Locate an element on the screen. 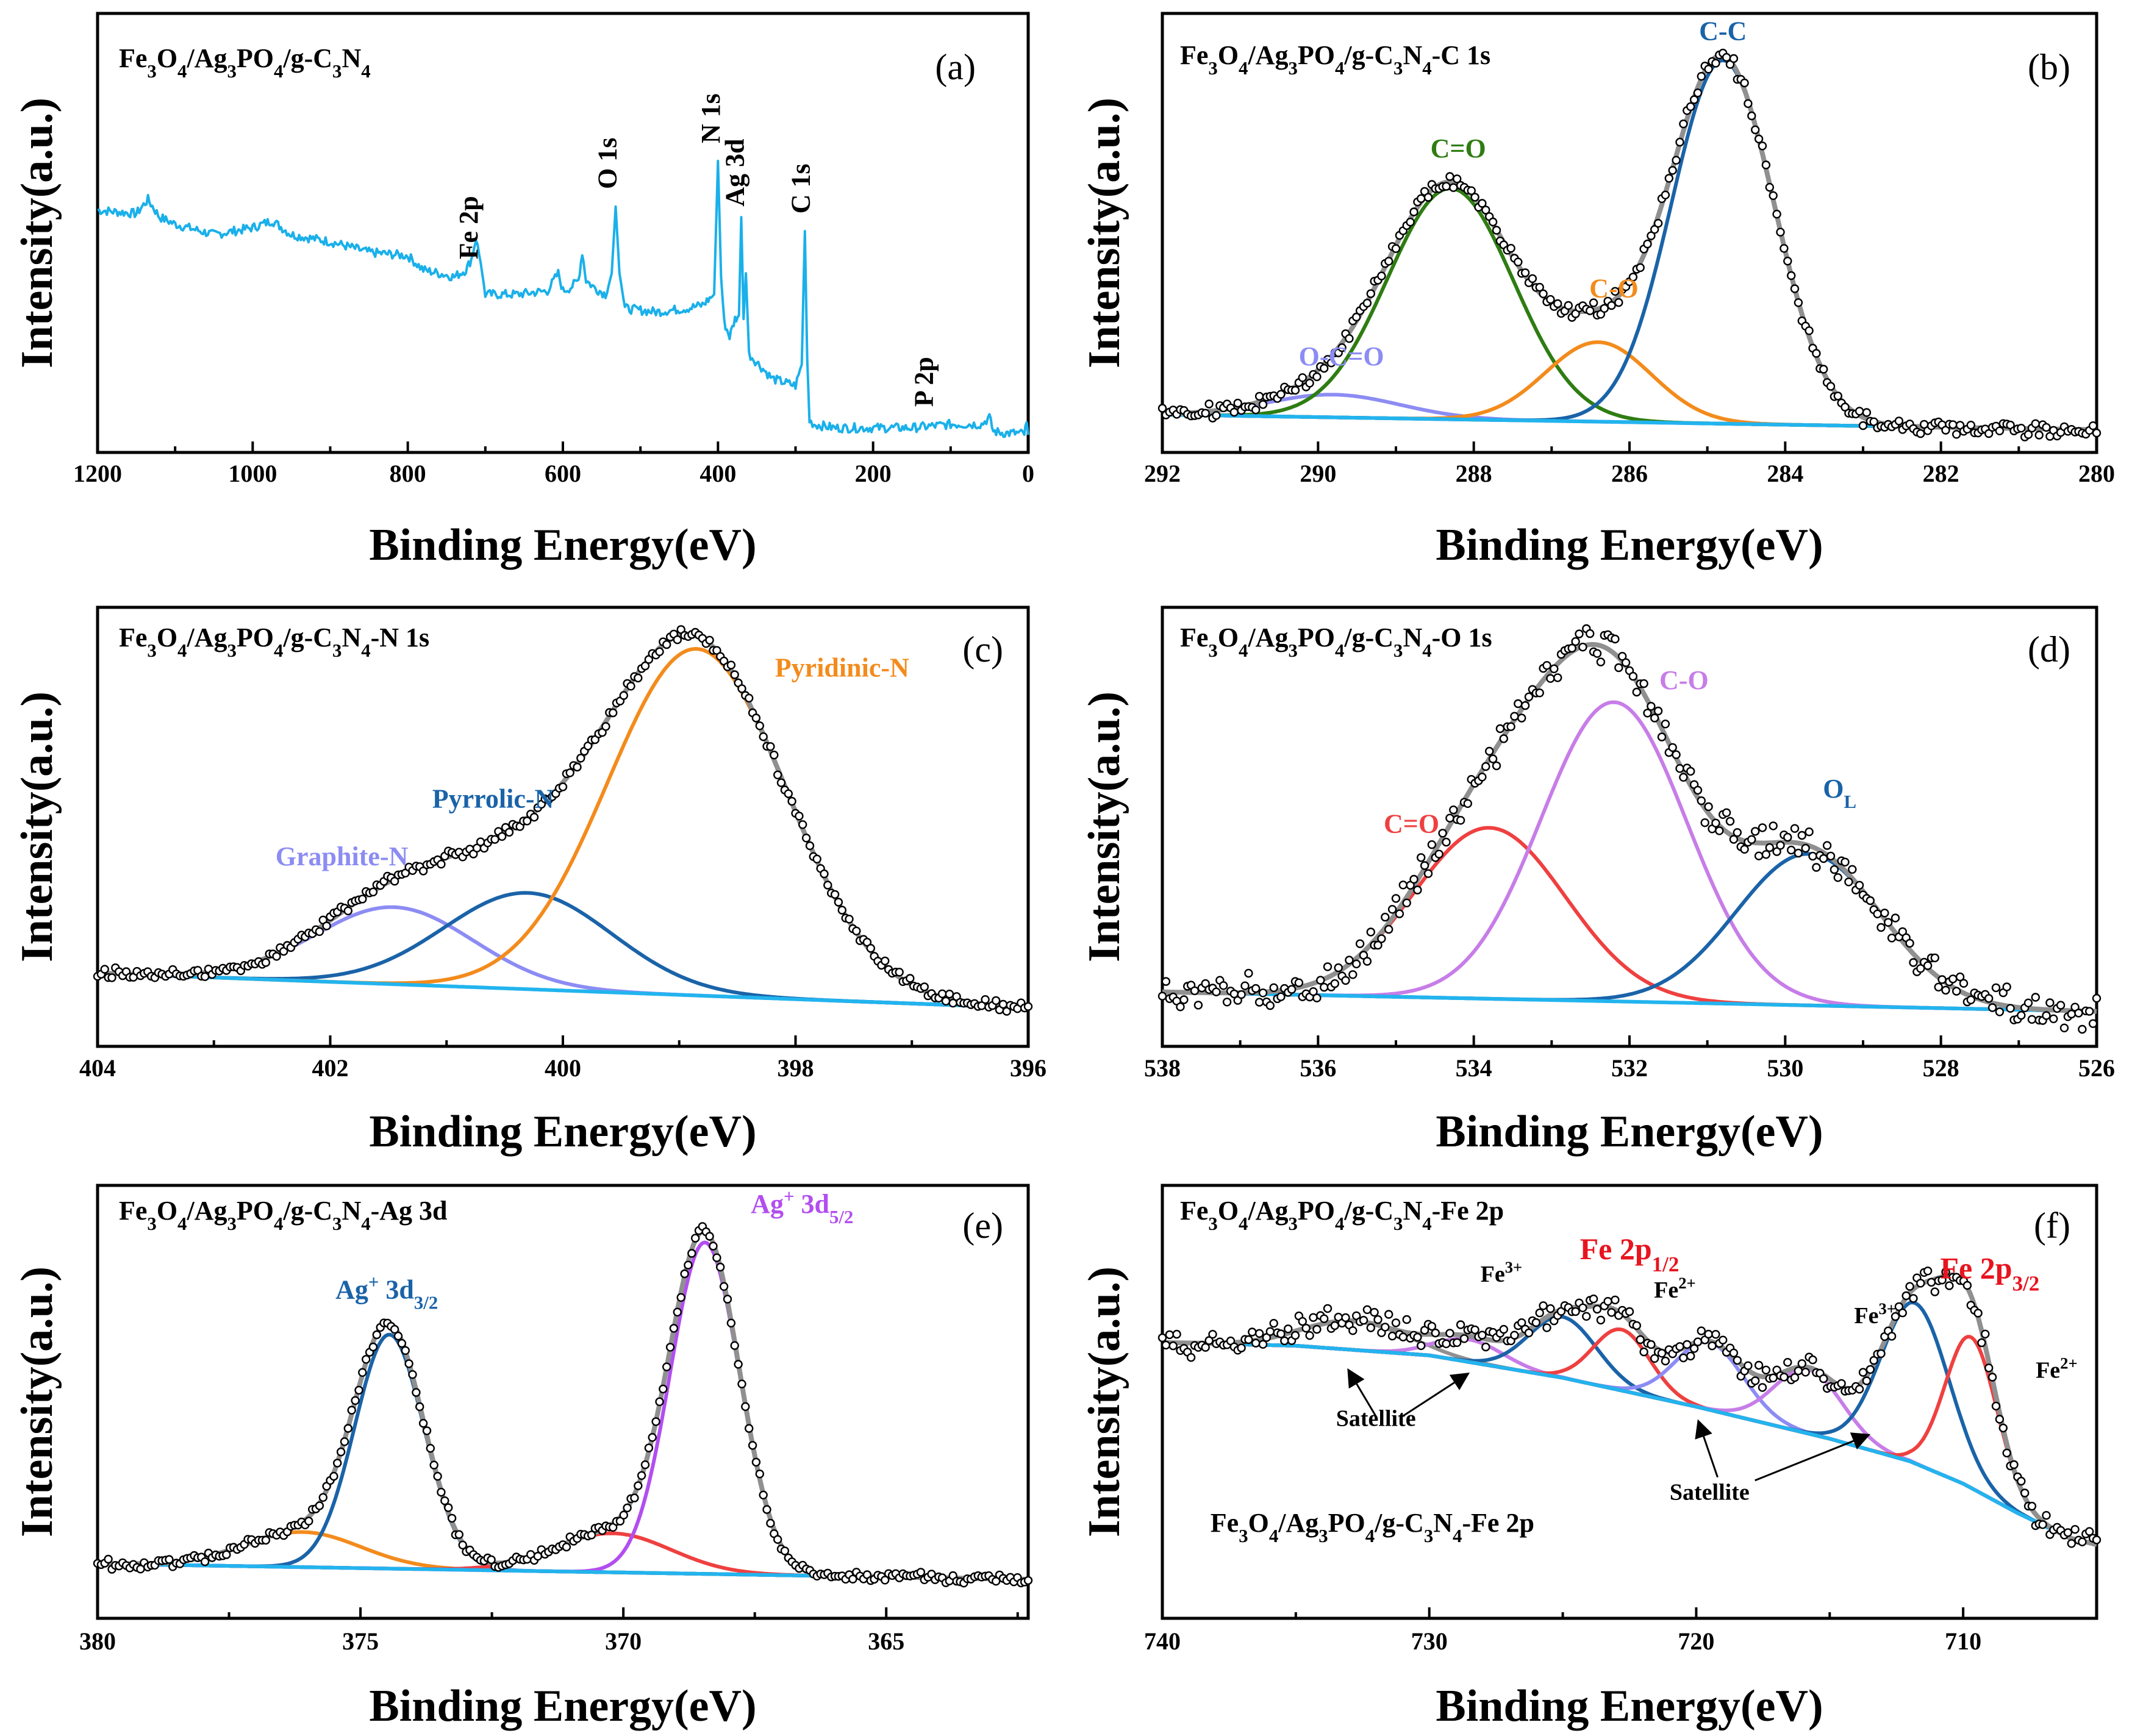  panel-c-title-part: 4 is located at coordinates (278, 650).